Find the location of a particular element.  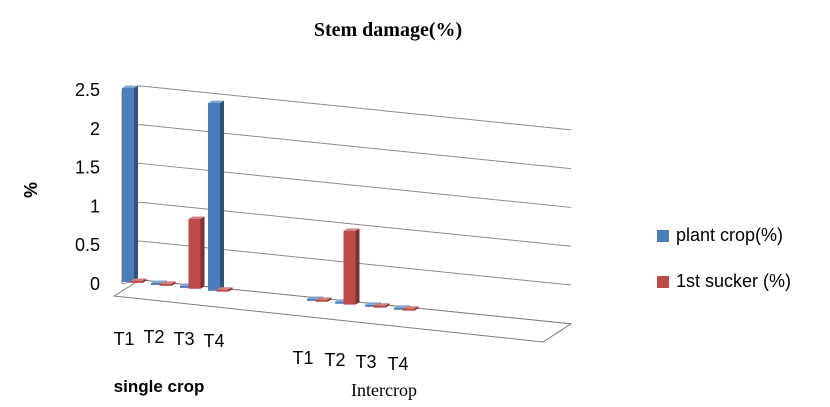

chart-title: Stem damage(%) is located at coordinates (388, 30).